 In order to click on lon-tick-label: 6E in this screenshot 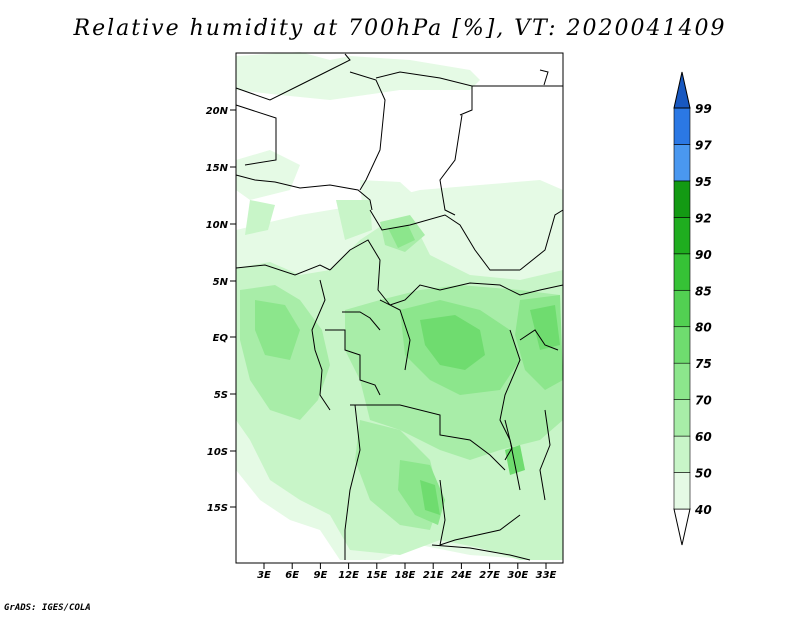, I will do `click(292, 575)`.